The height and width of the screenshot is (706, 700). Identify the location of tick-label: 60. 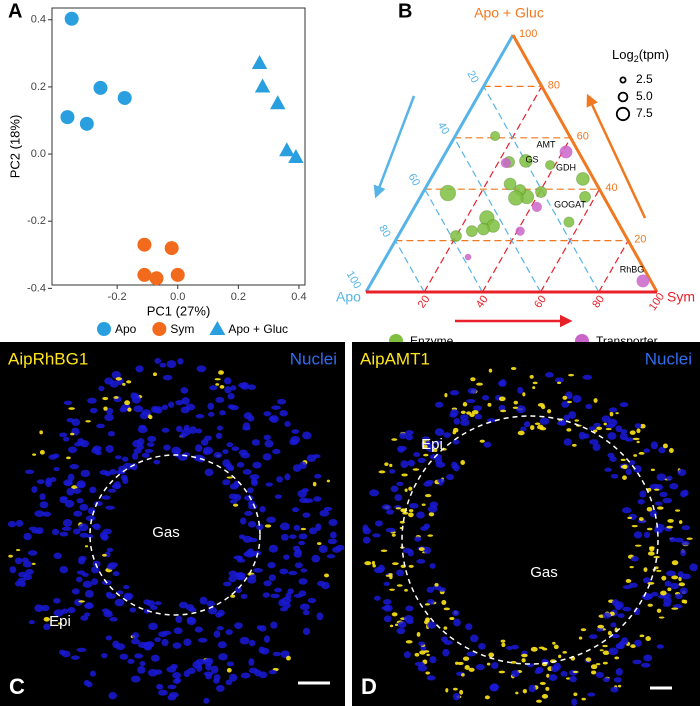
(583, 137).